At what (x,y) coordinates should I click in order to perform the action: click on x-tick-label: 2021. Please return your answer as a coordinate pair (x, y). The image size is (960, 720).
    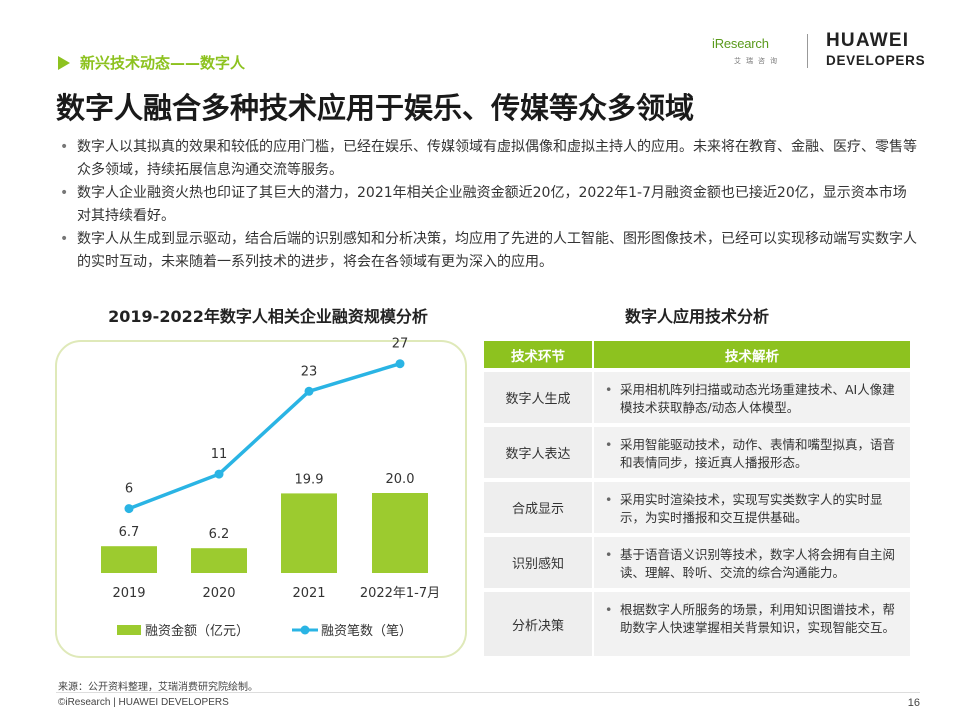
    Looking at the image, I should click on (308, 593).